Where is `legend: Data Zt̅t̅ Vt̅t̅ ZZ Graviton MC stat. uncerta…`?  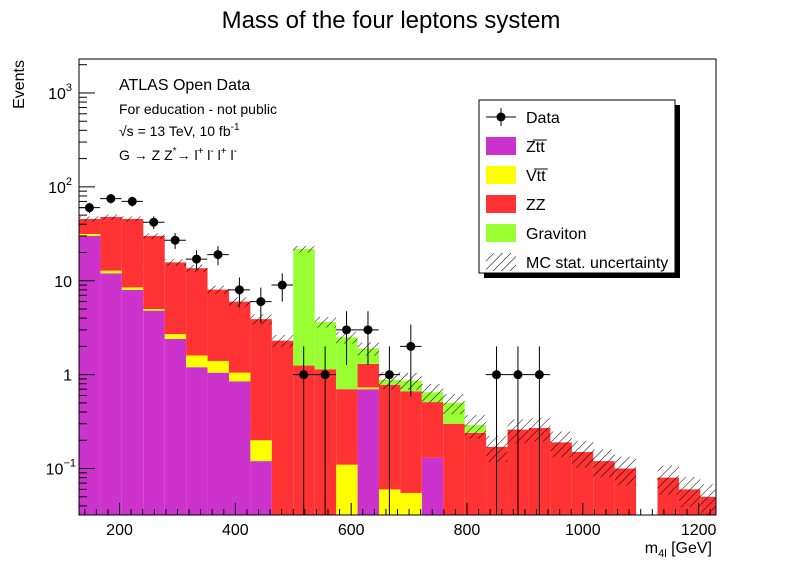 legend: Data Zt̅t̅ Vt̅t̅ ZZ Graviton MC stat. uncerta… is located at coordinates (579, 188).